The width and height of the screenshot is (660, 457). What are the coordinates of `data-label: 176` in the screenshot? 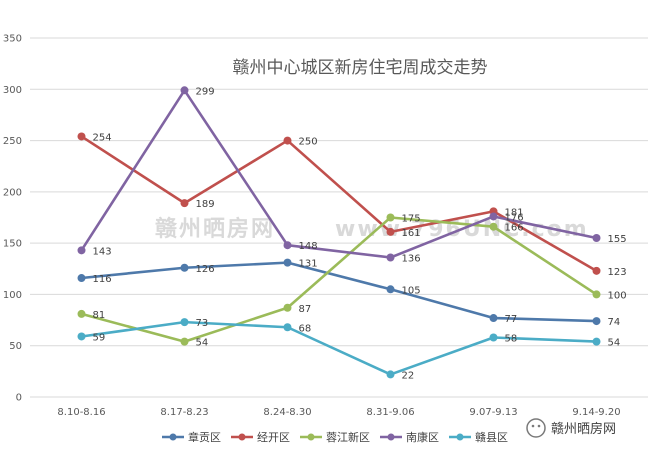 It's located at (514, 217).